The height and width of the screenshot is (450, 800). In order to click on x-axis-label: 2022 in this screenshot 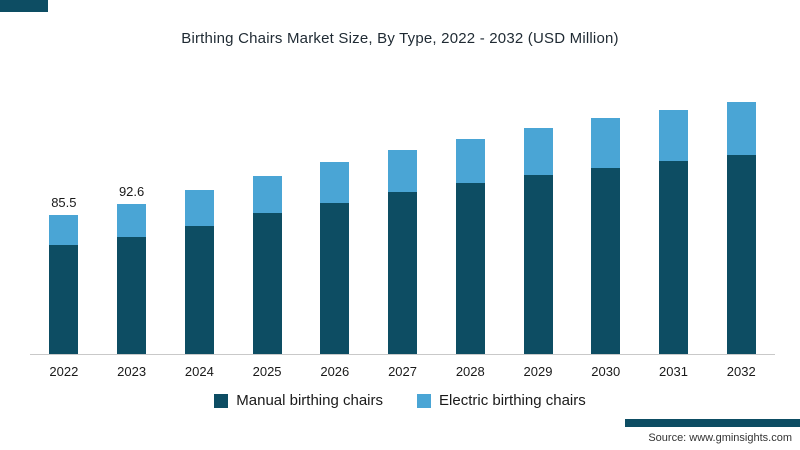, I will do `click(64, 371)`.